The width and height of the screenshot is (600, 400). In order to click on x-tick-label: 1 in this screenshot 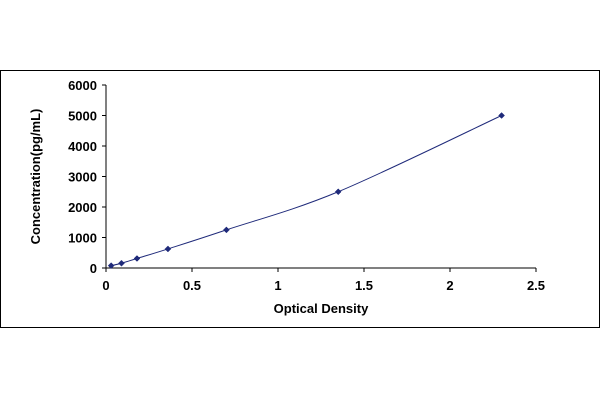, I will do `click(277, 285)`.